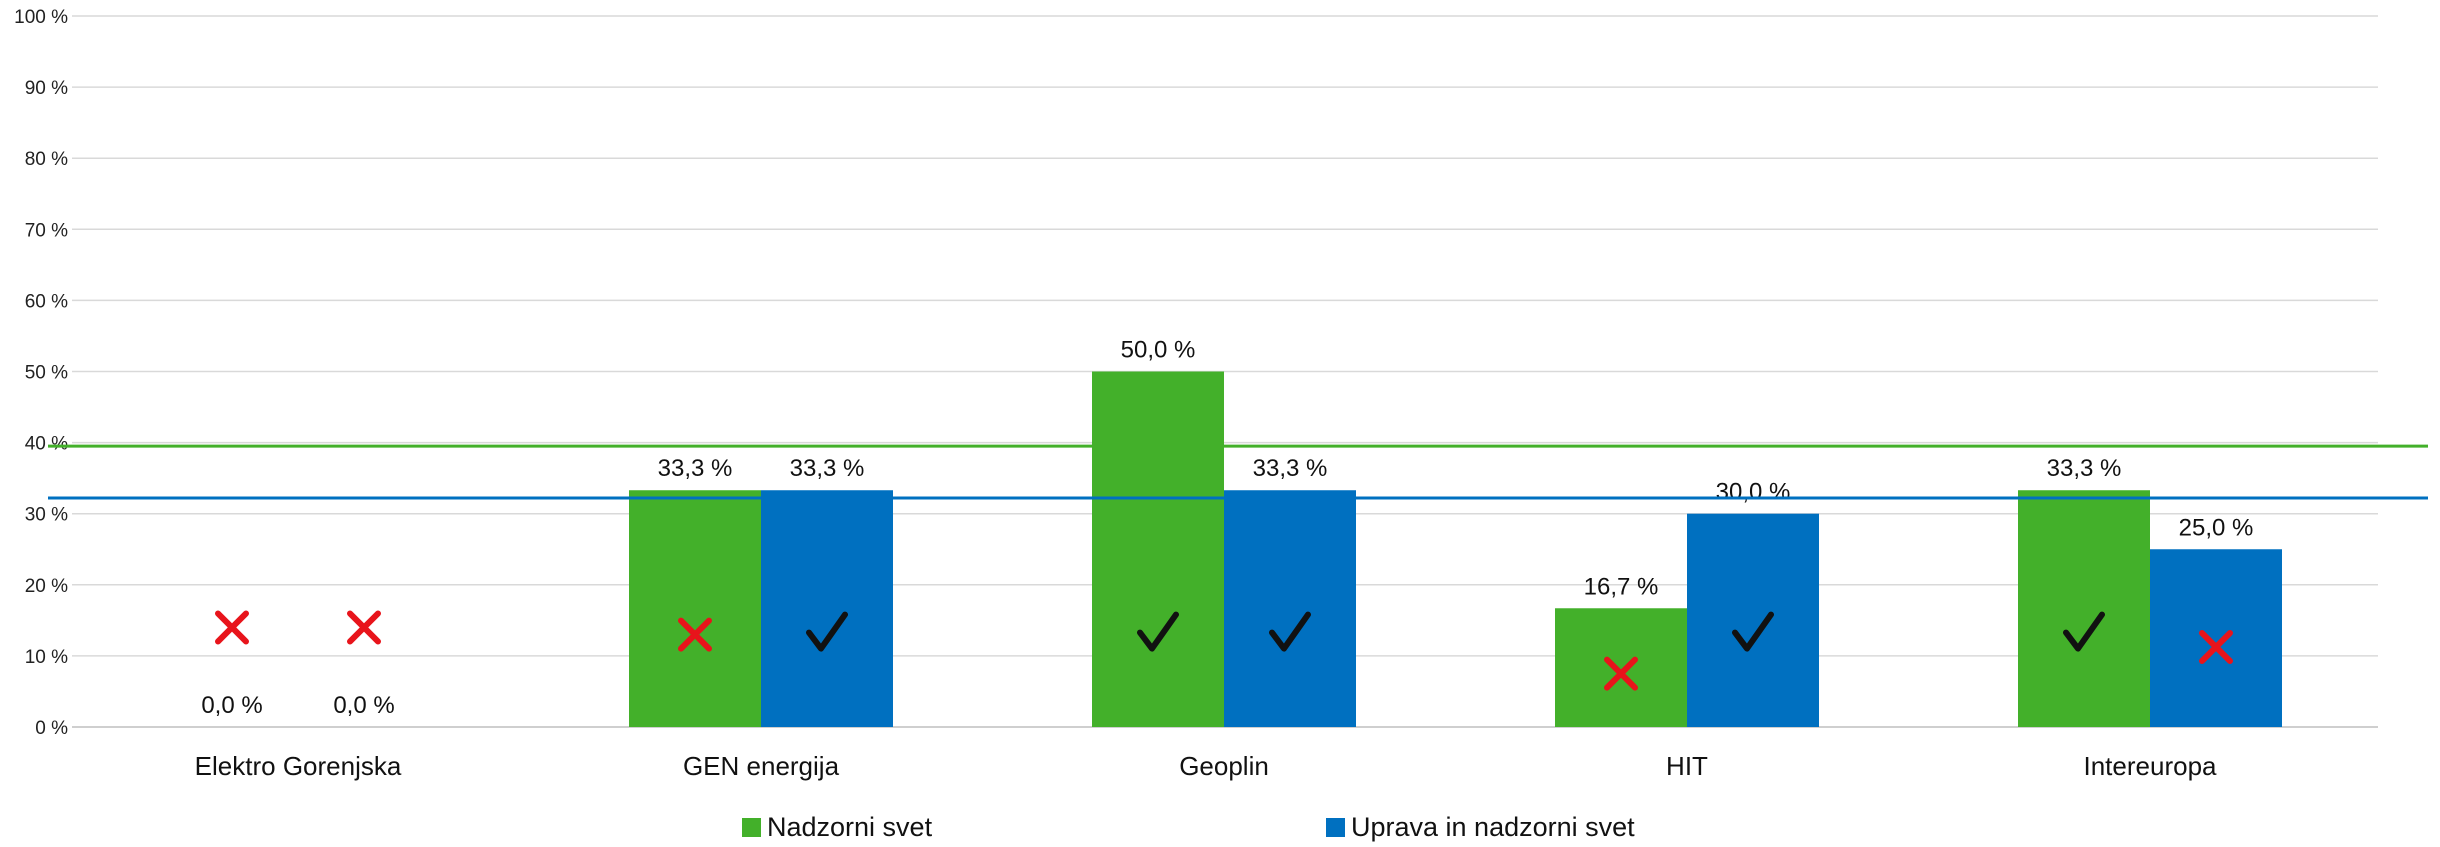  I want to click on y-tick-label: 60 %, so click(46, 301).